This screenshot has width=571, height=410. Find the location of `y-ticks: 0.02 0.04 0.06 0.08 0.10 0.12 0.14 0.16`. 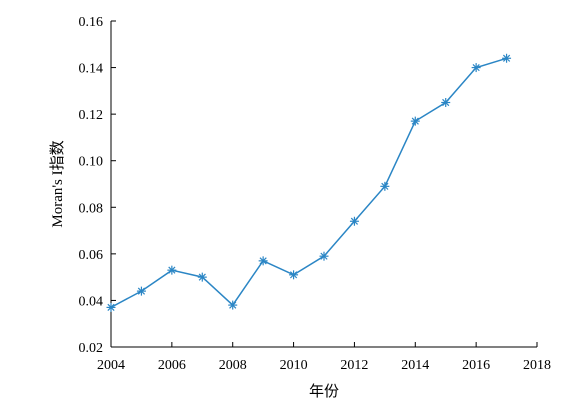

y-ticks: 0.02 0.04 0.06 0.08 0.10 0.12 0.14 0.16 is located at coordinates (97, 185).